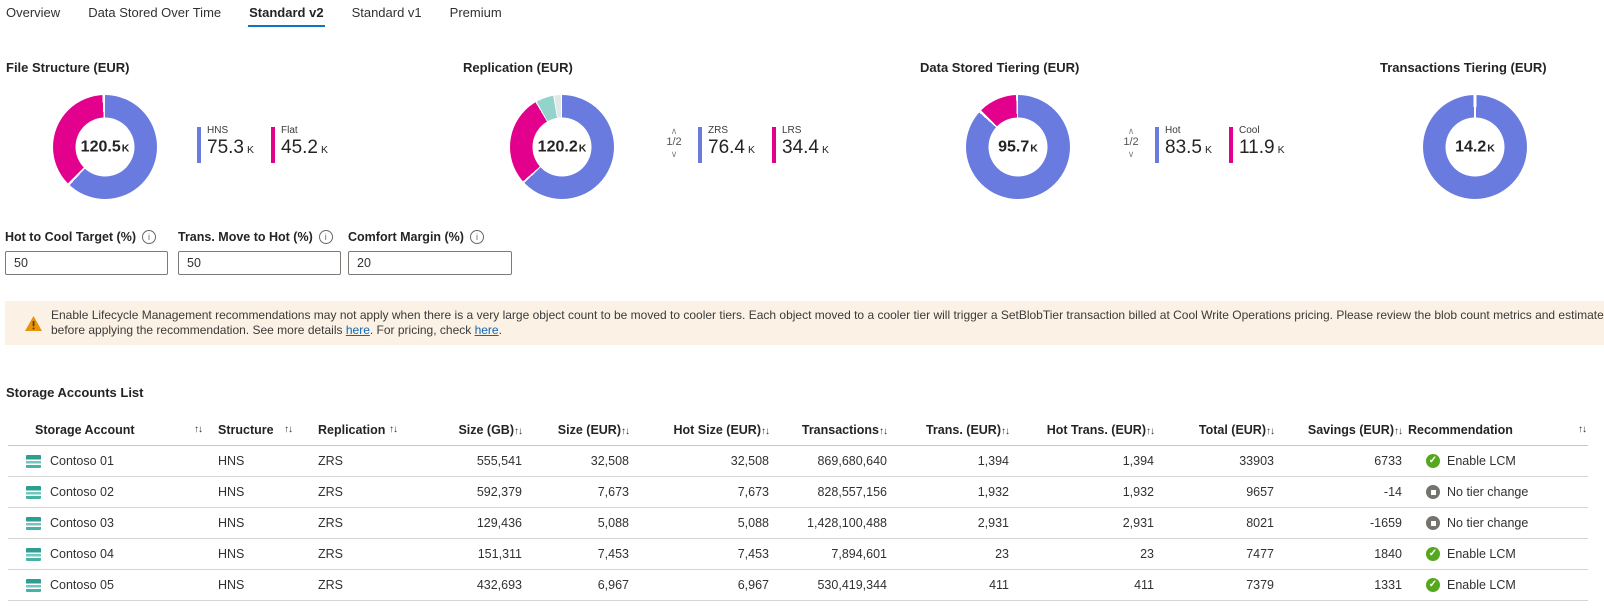 This screenshot has height=615, width=1604. What do you see at coordinates (1188, 147) in the screenshot?
I see `legend-value: 83.5 K` at bounding box center [1188, 147].